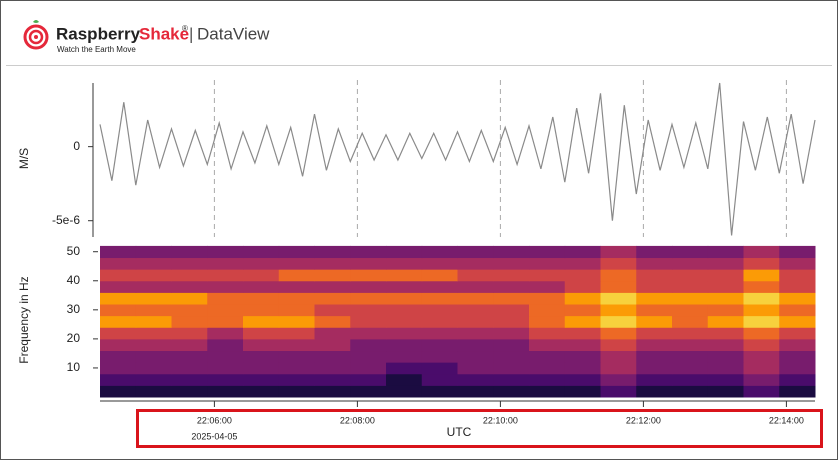 The width and height of the screenshot is (838, 460). What do you see at coordinates (233, 33) in the screenshot?
I see `app-name: DataView` at bounding box center [233, 33].